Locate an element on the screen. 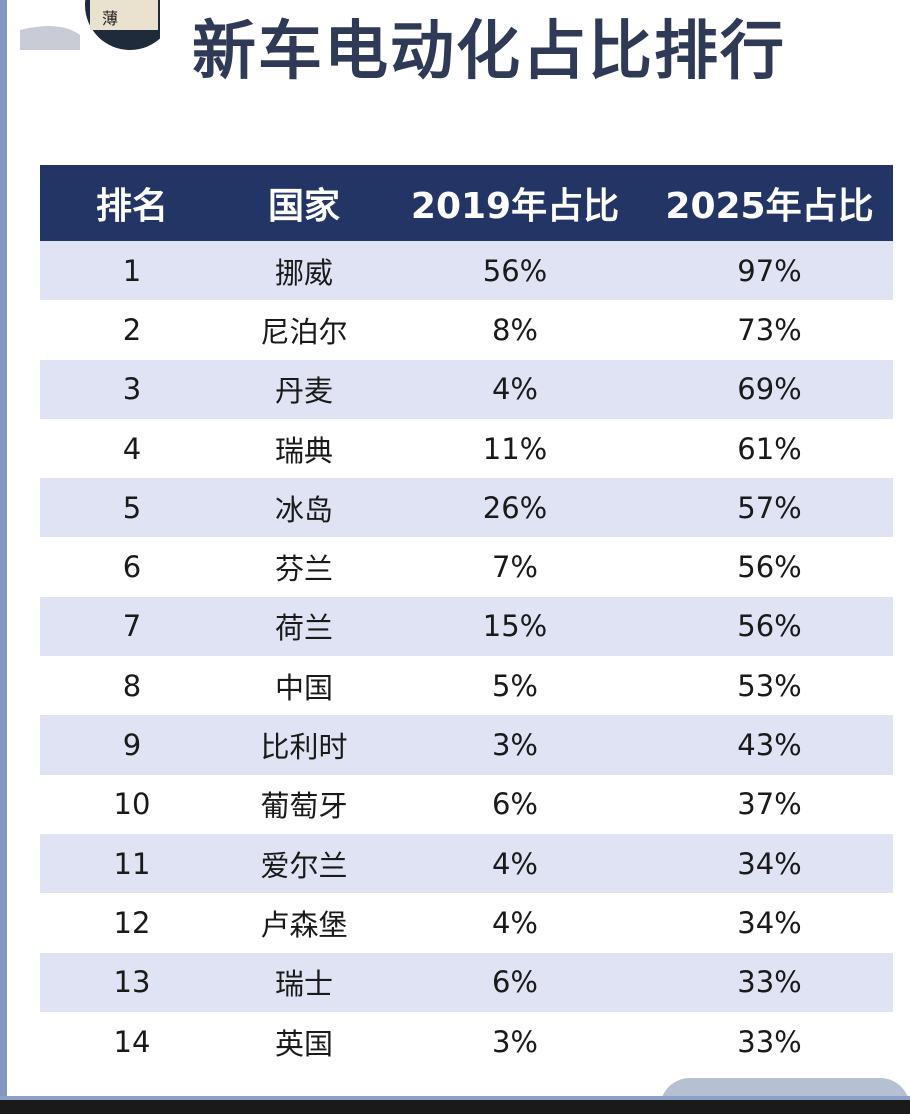 Image resolution: width=910 pixels, height=1114 pixels. country-cell: 英国 is located at coordinates (303, 1043).